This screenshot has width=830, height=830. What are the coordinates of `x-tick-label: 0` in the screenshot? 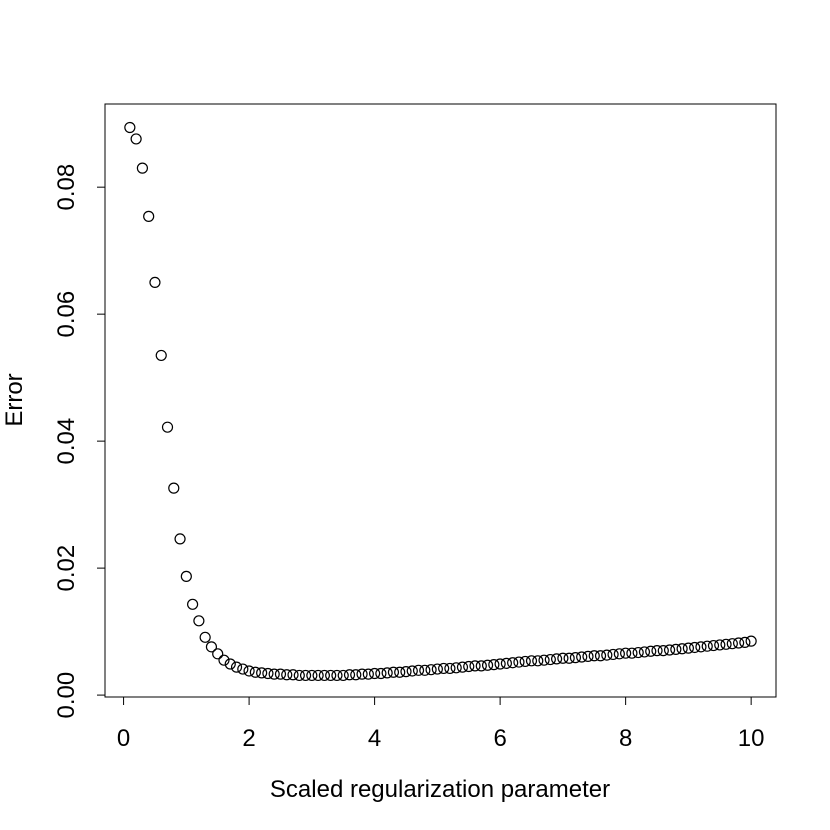 It's located at (123, 738).